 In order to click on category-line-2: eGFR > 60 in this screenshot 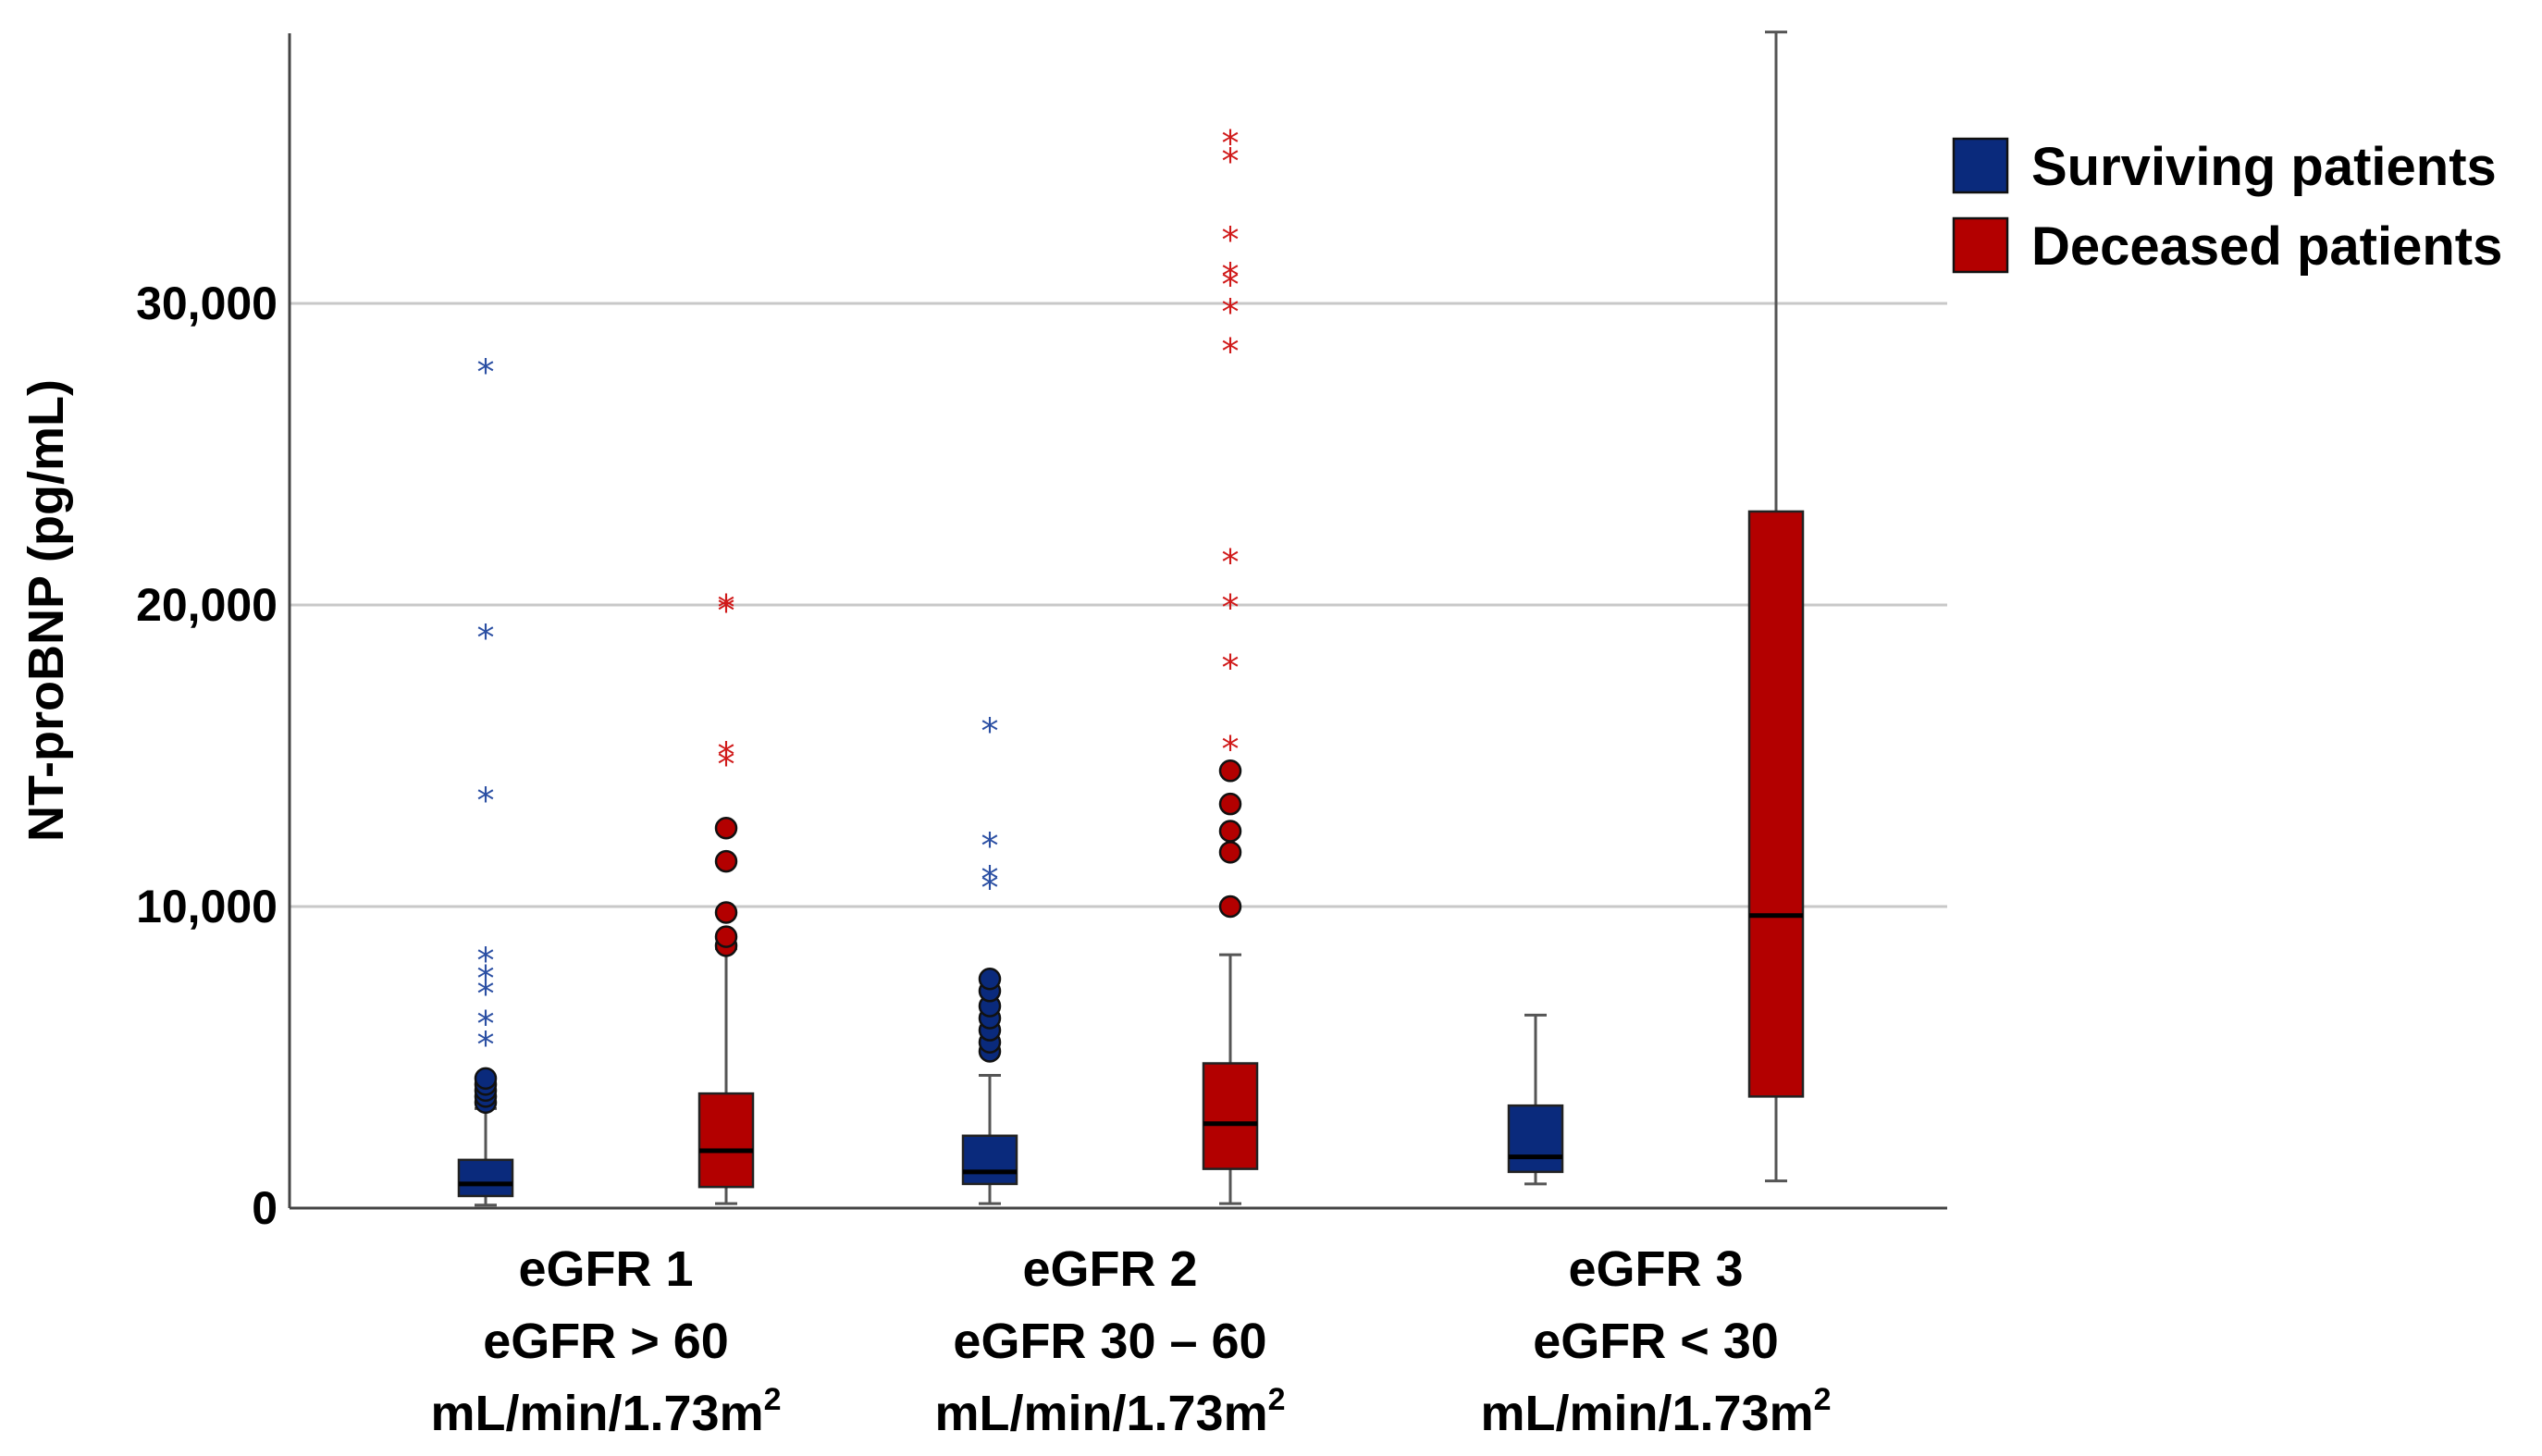, I will do `click(606, 1341)`.